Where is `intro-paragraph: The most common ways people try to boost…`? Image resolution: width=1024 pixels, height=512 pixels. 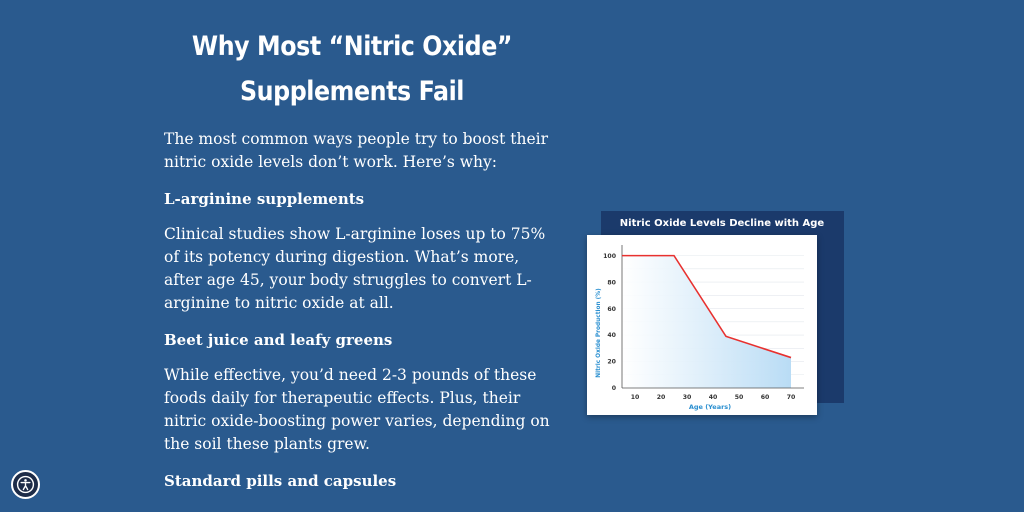 intro-paragraph: The most common ways people try to boost… is located at coordinates (356, 150).